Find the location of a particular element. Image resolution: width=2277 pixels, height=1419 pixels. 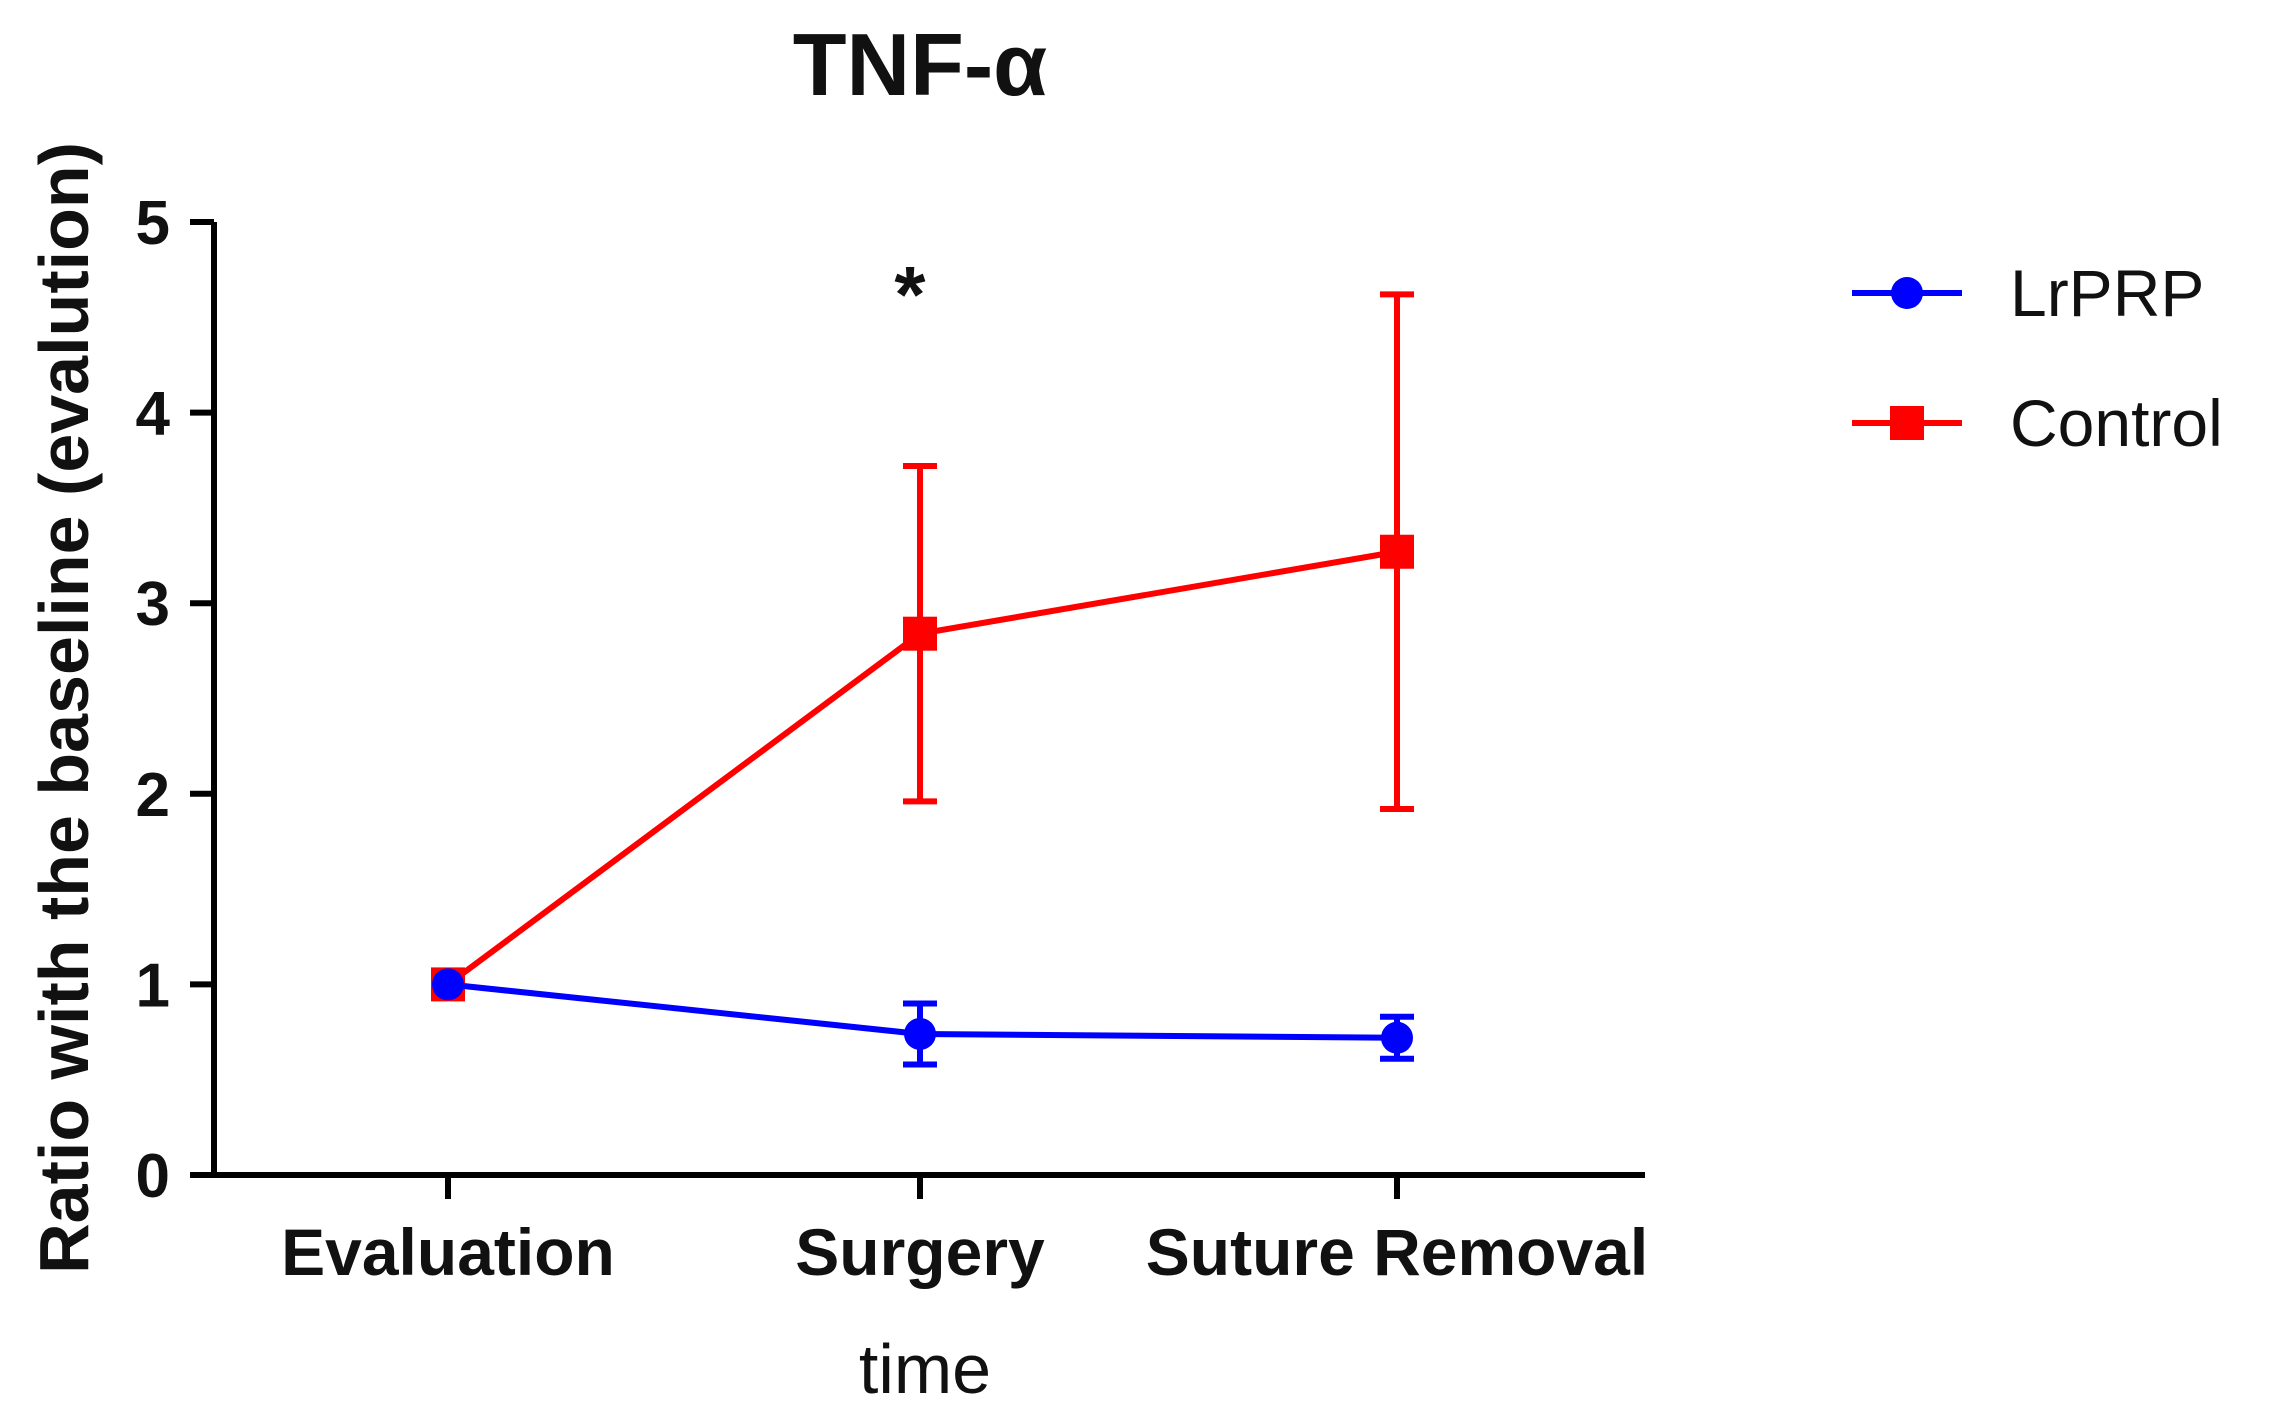

x-ticks: Evaluation Surgery Suture Removal is located at coordinates (964, 1232).